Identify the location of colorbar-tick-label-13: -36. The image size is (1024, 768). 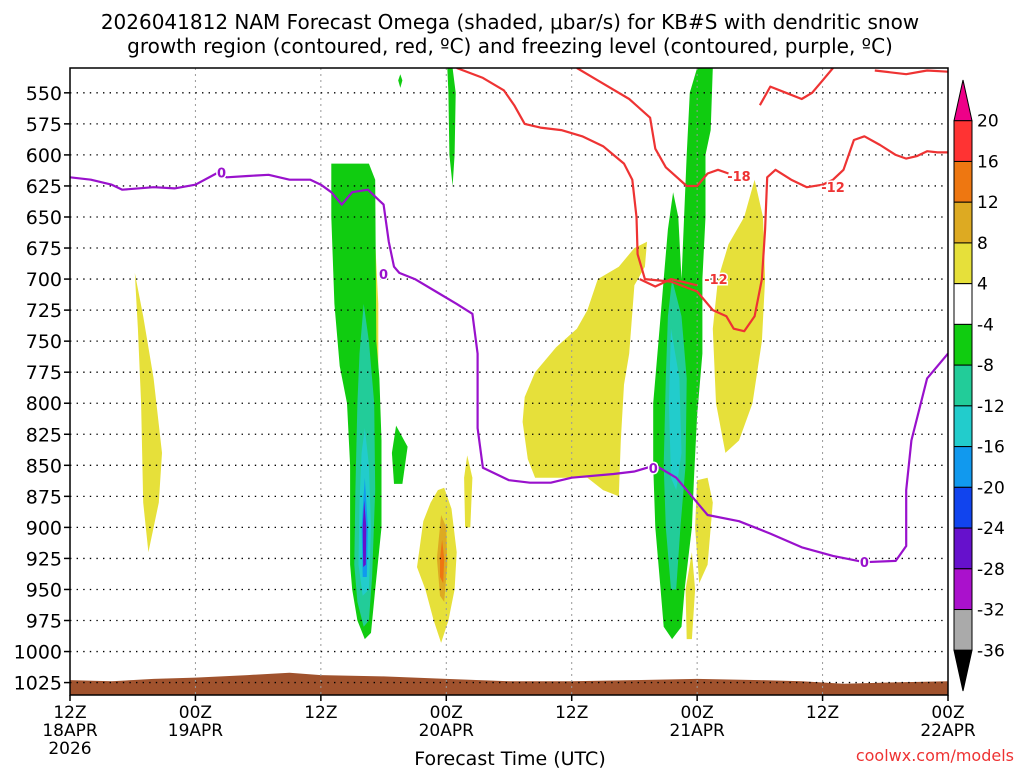
(991, 651).